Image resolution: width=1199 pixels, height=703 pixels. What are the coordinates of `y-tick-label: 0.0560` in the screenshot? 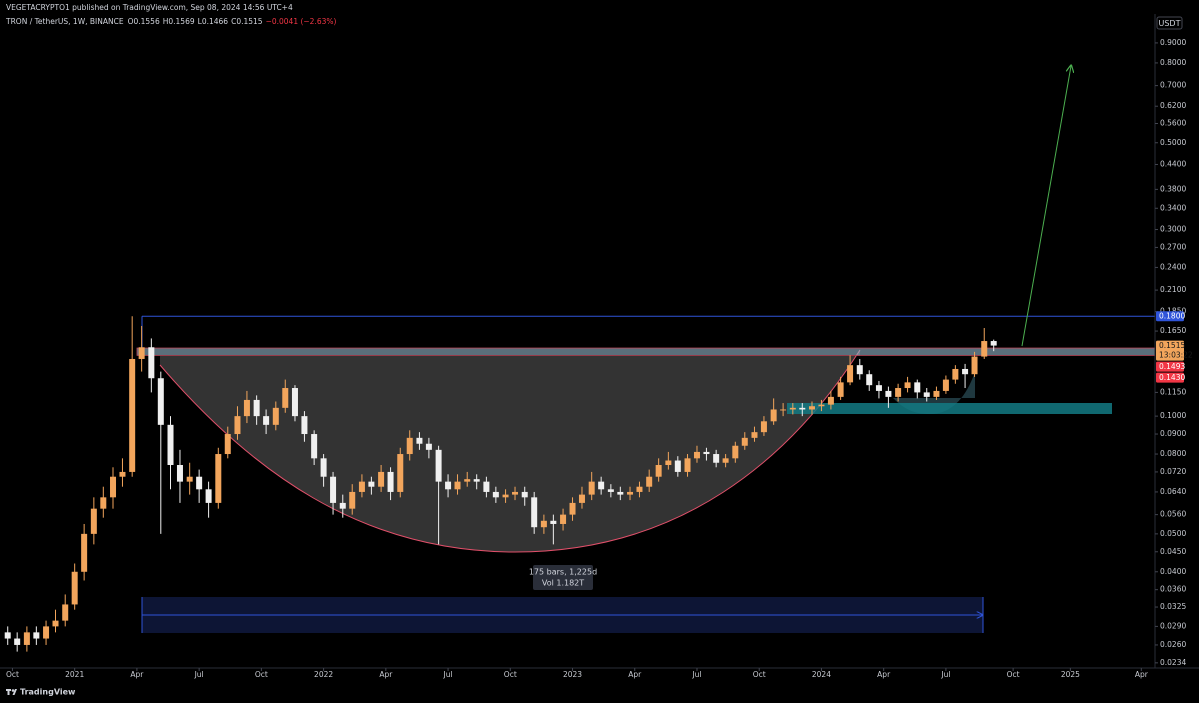 It's located at (1173, 514).